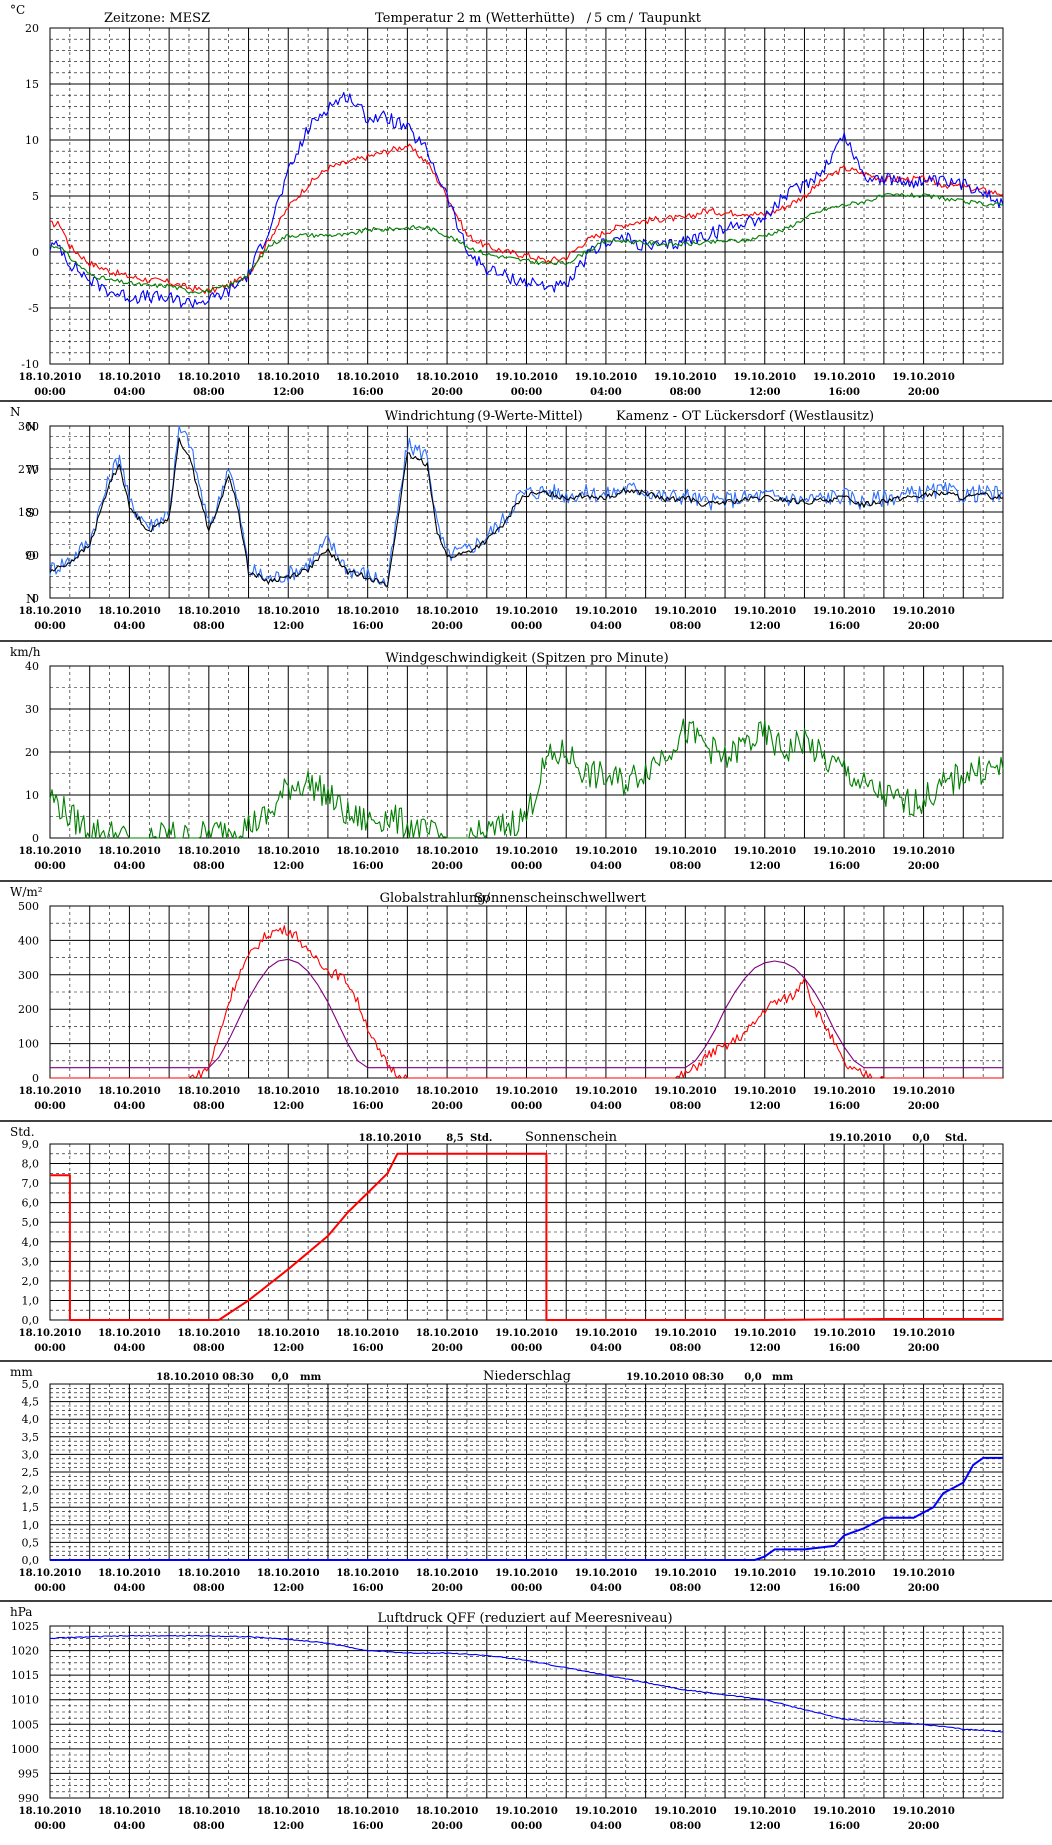 This screenshot has height=1845, width=1052. What do you see at coordinates (31, 1490) in the screenshot?
I see `y-tick-label: 2,0` at bounding box center [31, 1490].